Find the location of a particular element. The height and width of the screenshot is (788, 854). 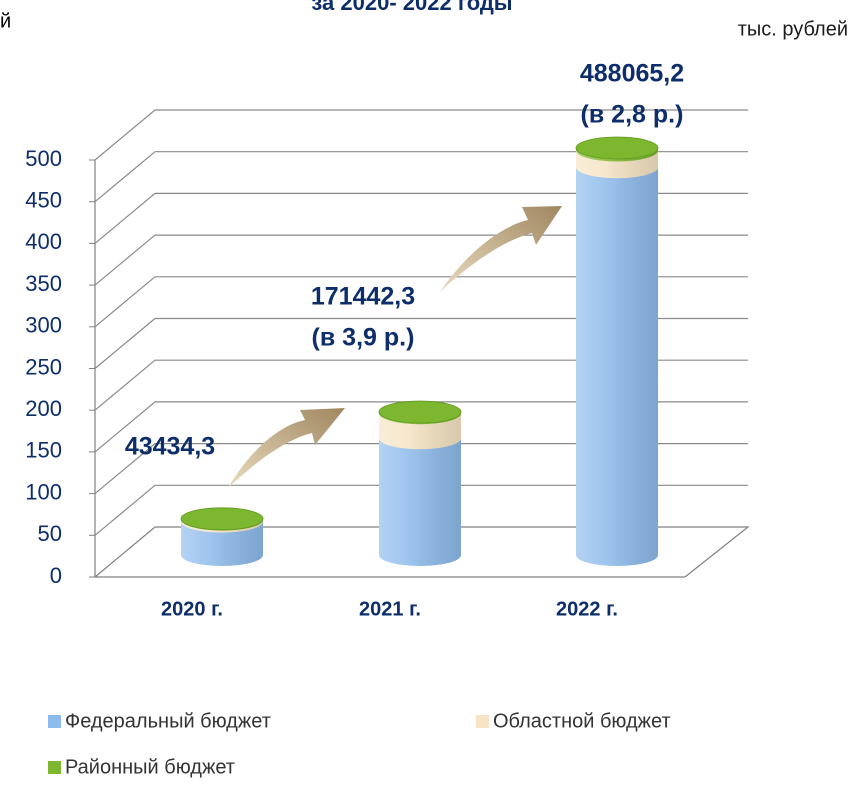

y-tick-label: 0 is located at coordinates (56, 575).